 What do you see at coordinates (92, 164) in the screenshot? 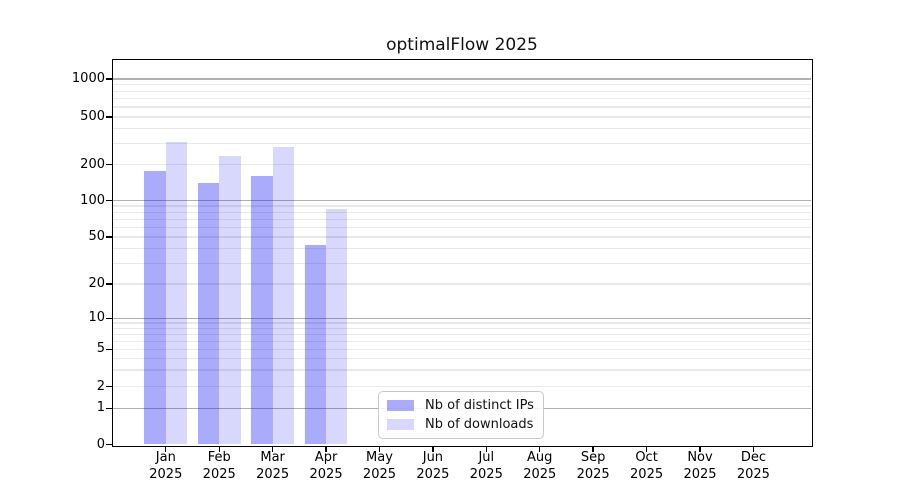
I see `y-tick-label: 200` at bounding box center [92, 164].